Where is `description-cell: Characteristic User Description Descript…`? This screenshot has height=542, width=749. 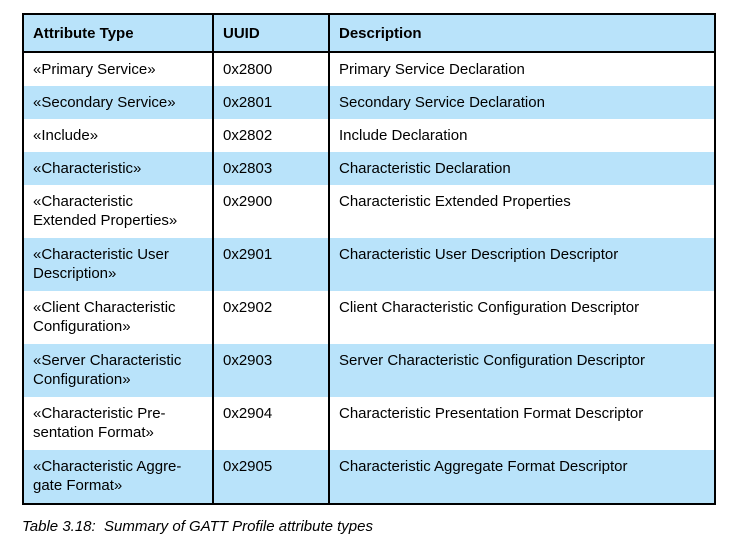
description-cell: Characteristic User Description Descript… is located at coordinates (522, 264).